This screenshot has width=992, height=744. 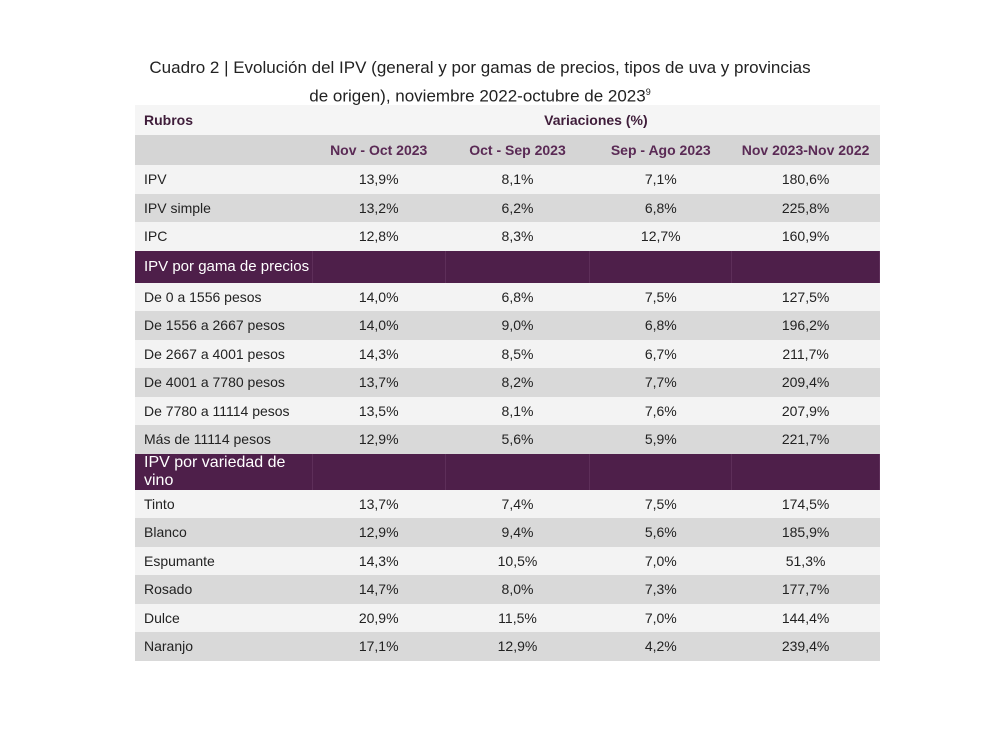 I want to click on section-header-row: IPV por variedad de vino, so click(x=507, y=471).